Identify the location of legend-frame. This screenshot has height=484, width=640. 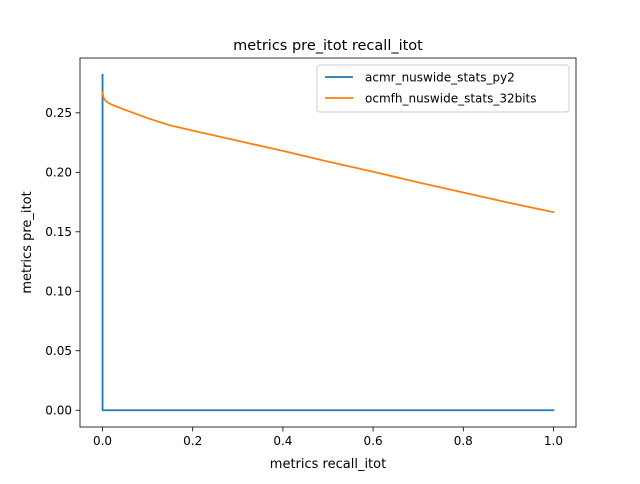
(443, 88).